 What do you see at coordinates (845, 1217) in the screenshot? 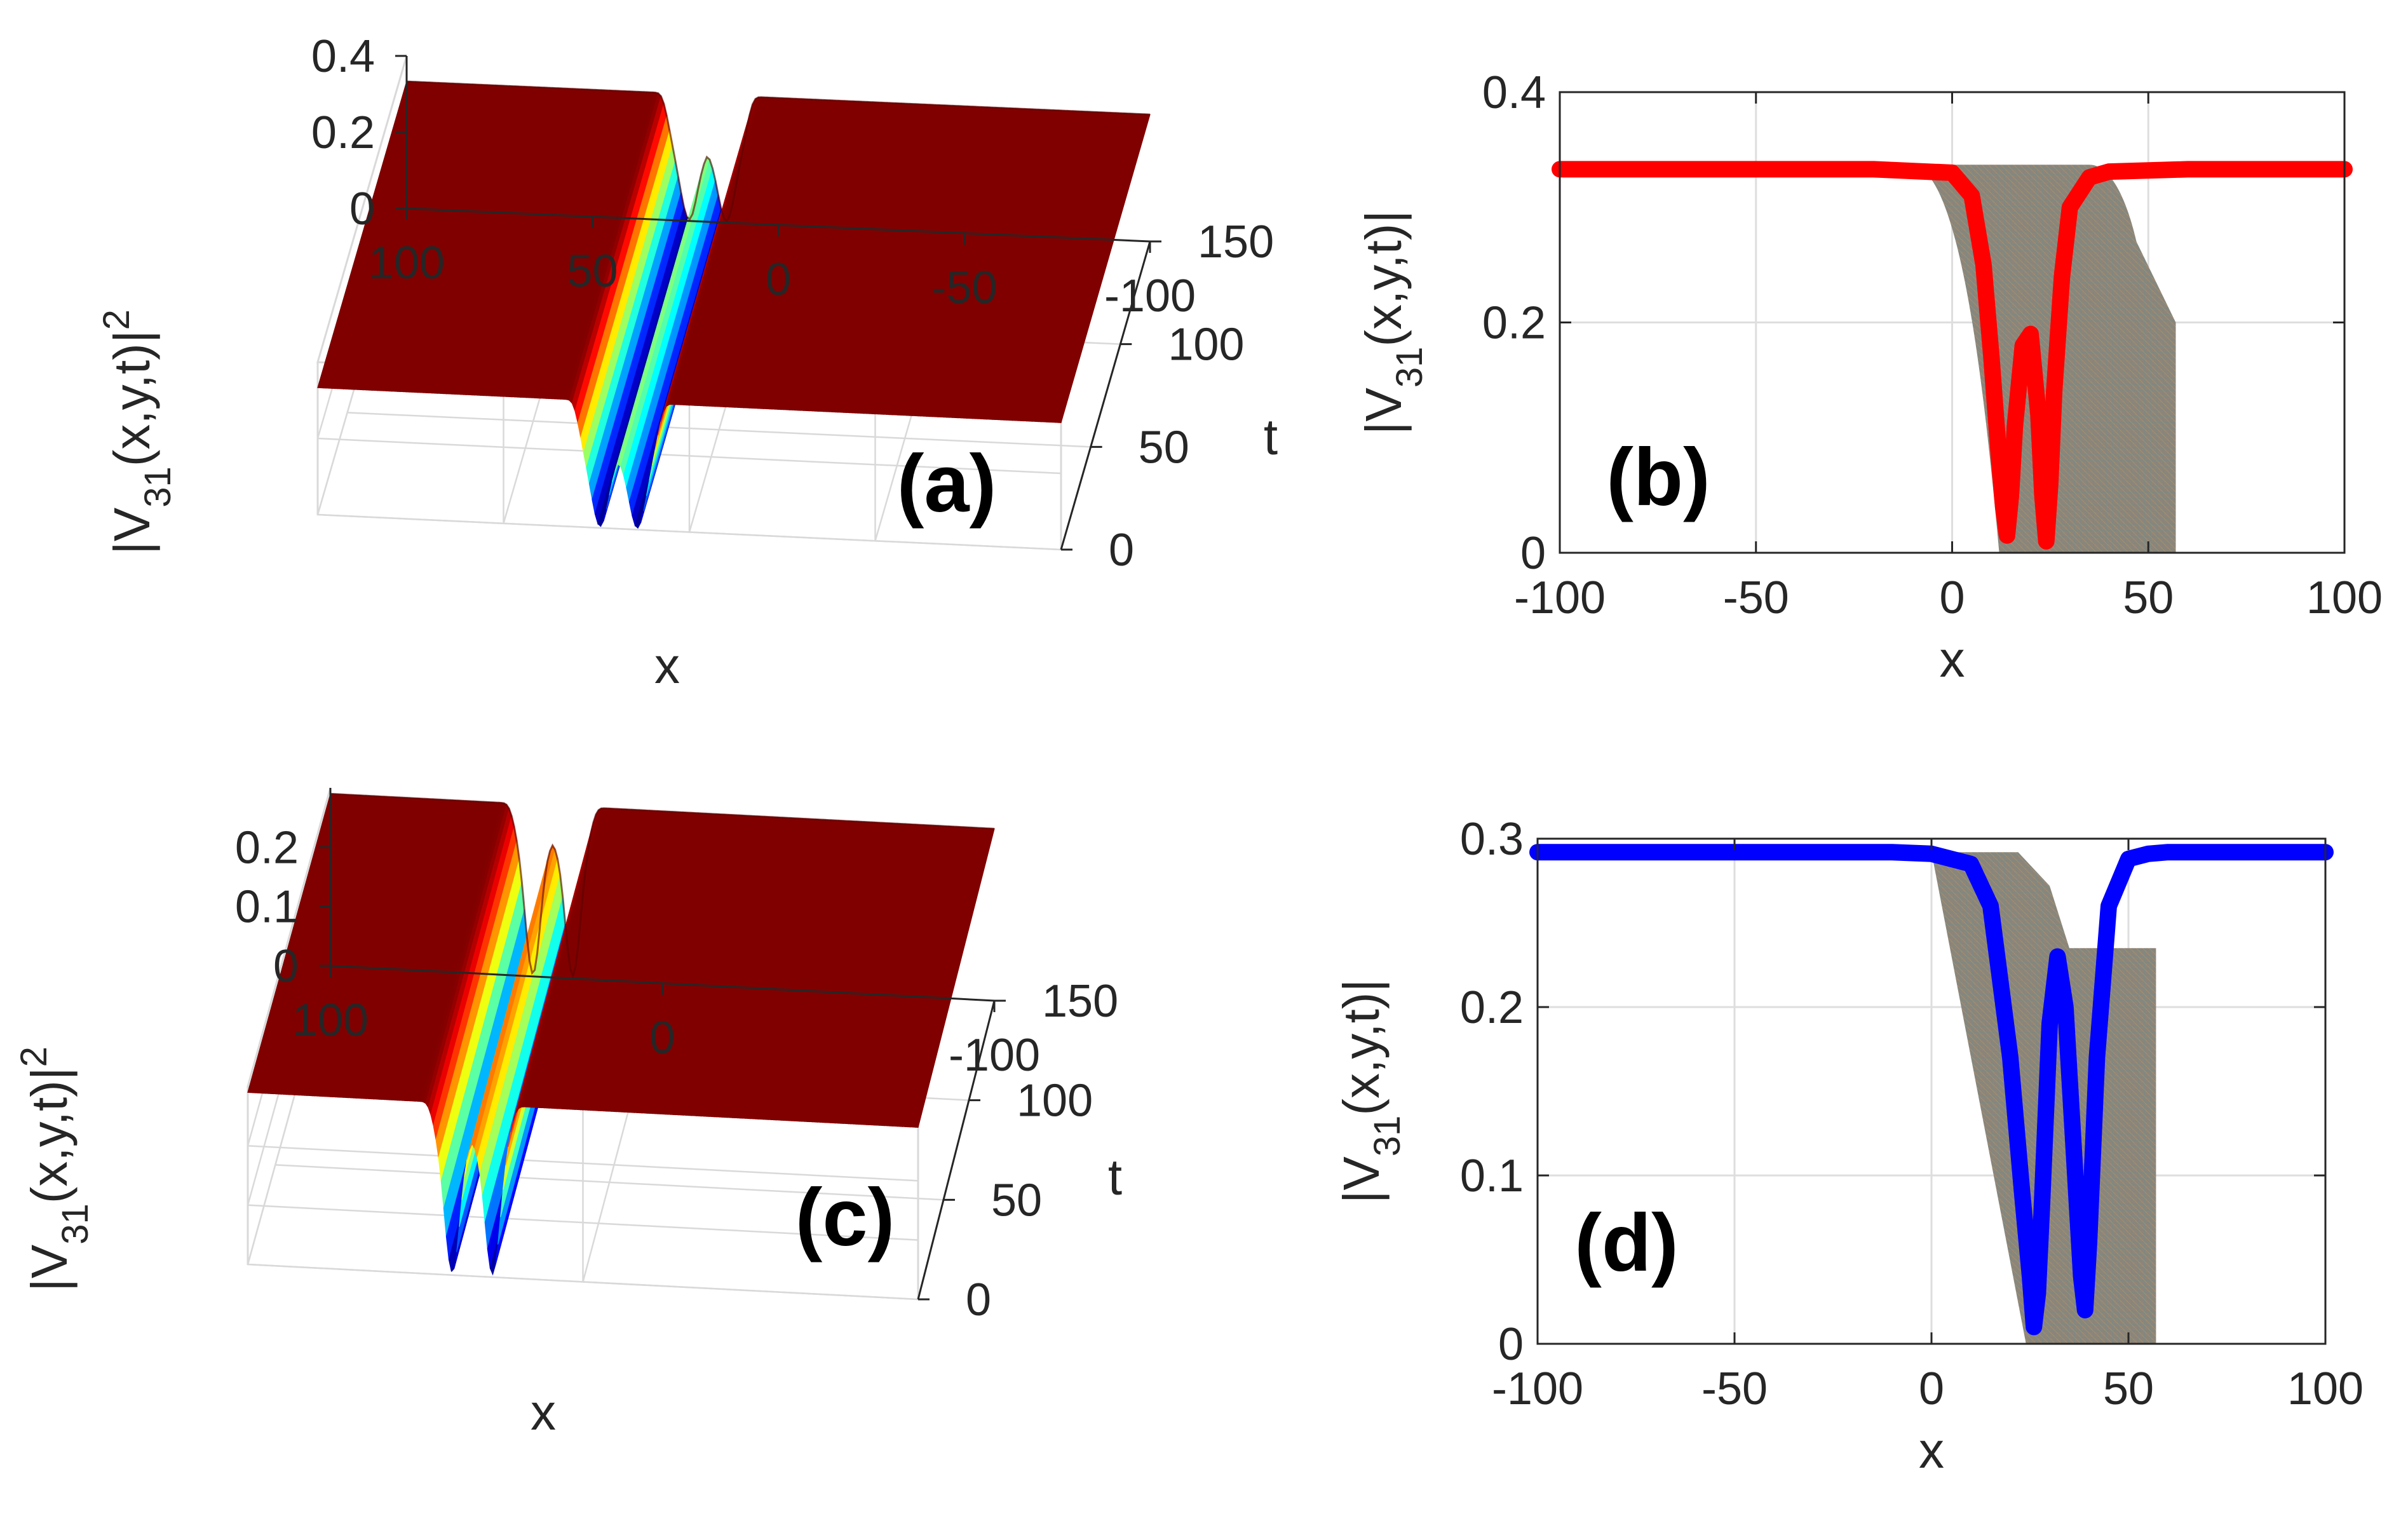
I see `panel-label: (c)` at bounding box center [845, 1217].